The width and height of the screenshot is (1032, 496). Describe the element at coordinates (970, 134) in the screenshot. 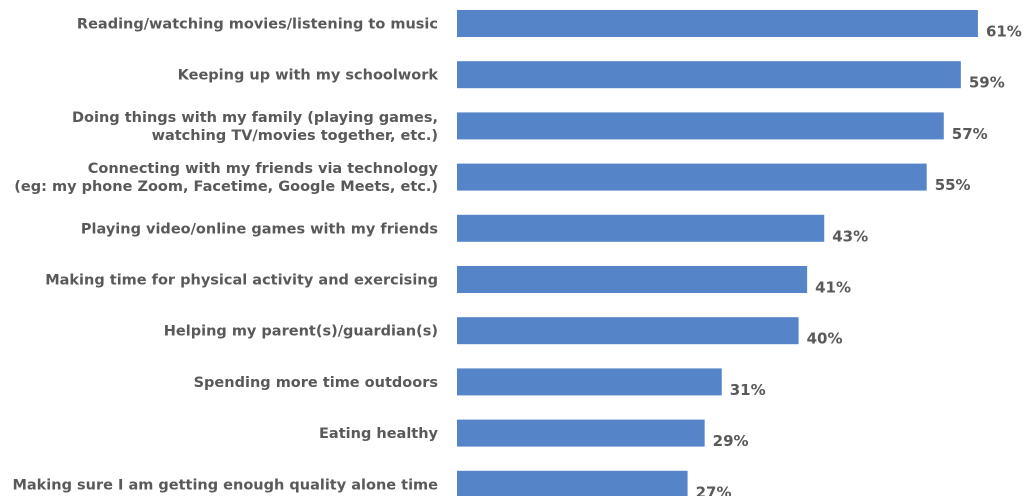

I see `value-label-3: 57%` at that location.